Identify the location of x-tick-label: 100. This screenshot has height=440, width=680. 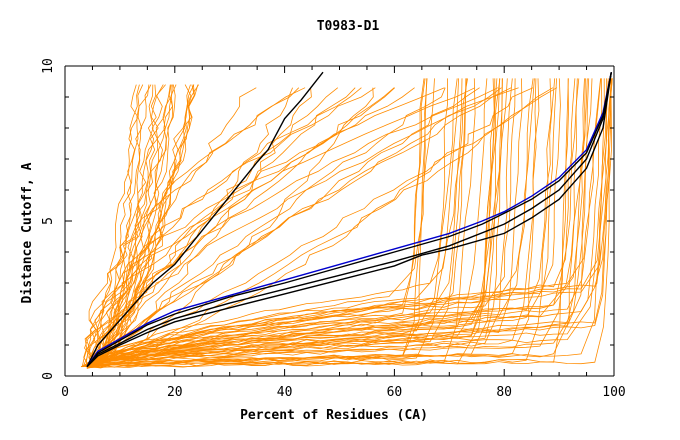
(613, 392).